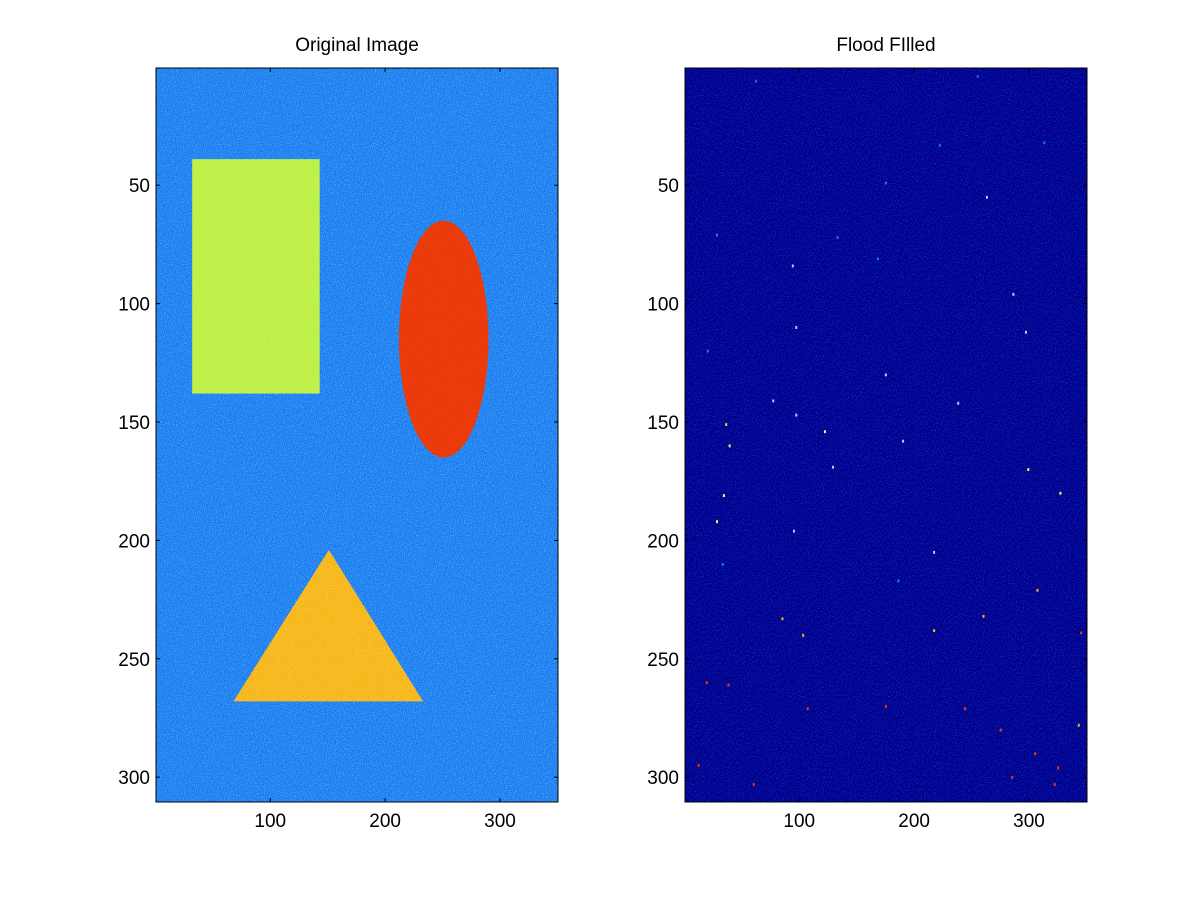 The image size is (1201, 901). What do you see at coordinates (885, 45) in the screenshot?
I see `axes-title: Flood FIlled` at bounding box center [885, 45].